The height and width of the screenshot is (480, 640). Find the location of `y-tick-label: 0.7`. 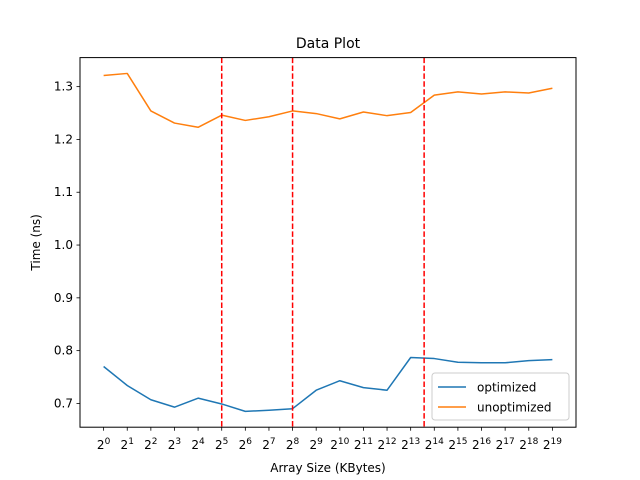

y-tick-label: 0.7 is located at coordinates (63, 403).